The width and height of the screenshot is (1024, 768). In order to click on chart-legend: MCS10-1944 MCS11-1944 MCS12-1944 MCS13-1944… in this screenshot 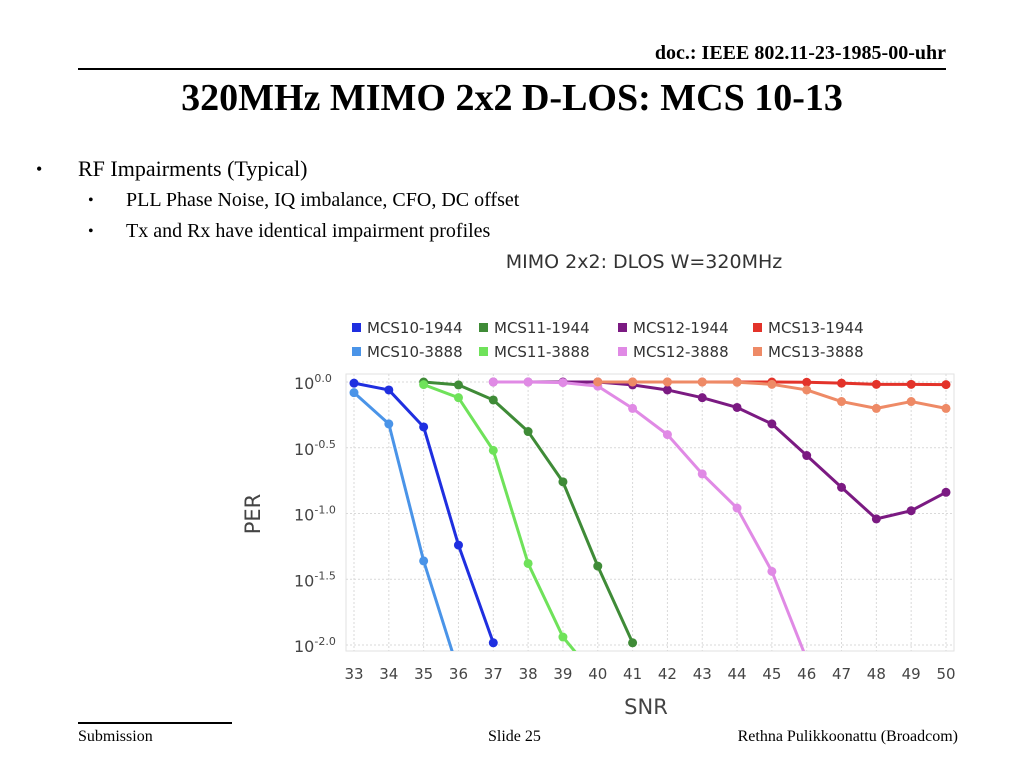, I will do `click(608, 340)`.